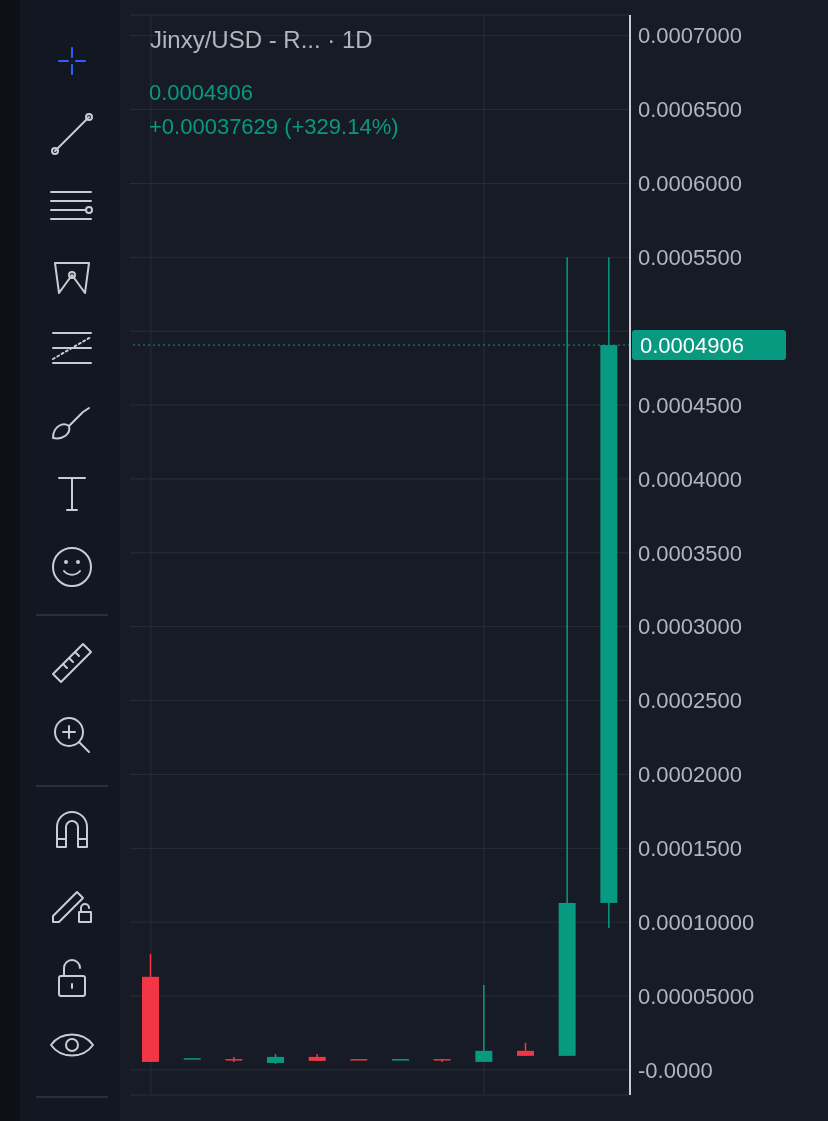 This screenshot has width=828, height=1121. I want to click on y-tick-label: 0.0001500, so click(690, 849).